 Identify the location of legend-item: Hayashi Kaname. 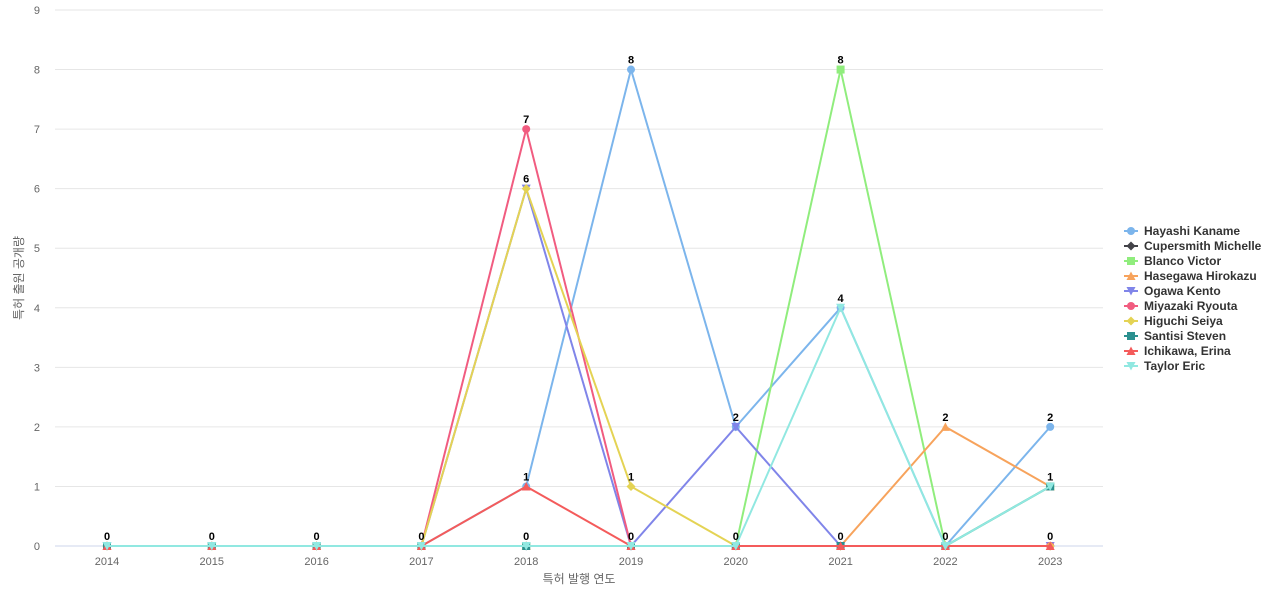
(1182, 231).